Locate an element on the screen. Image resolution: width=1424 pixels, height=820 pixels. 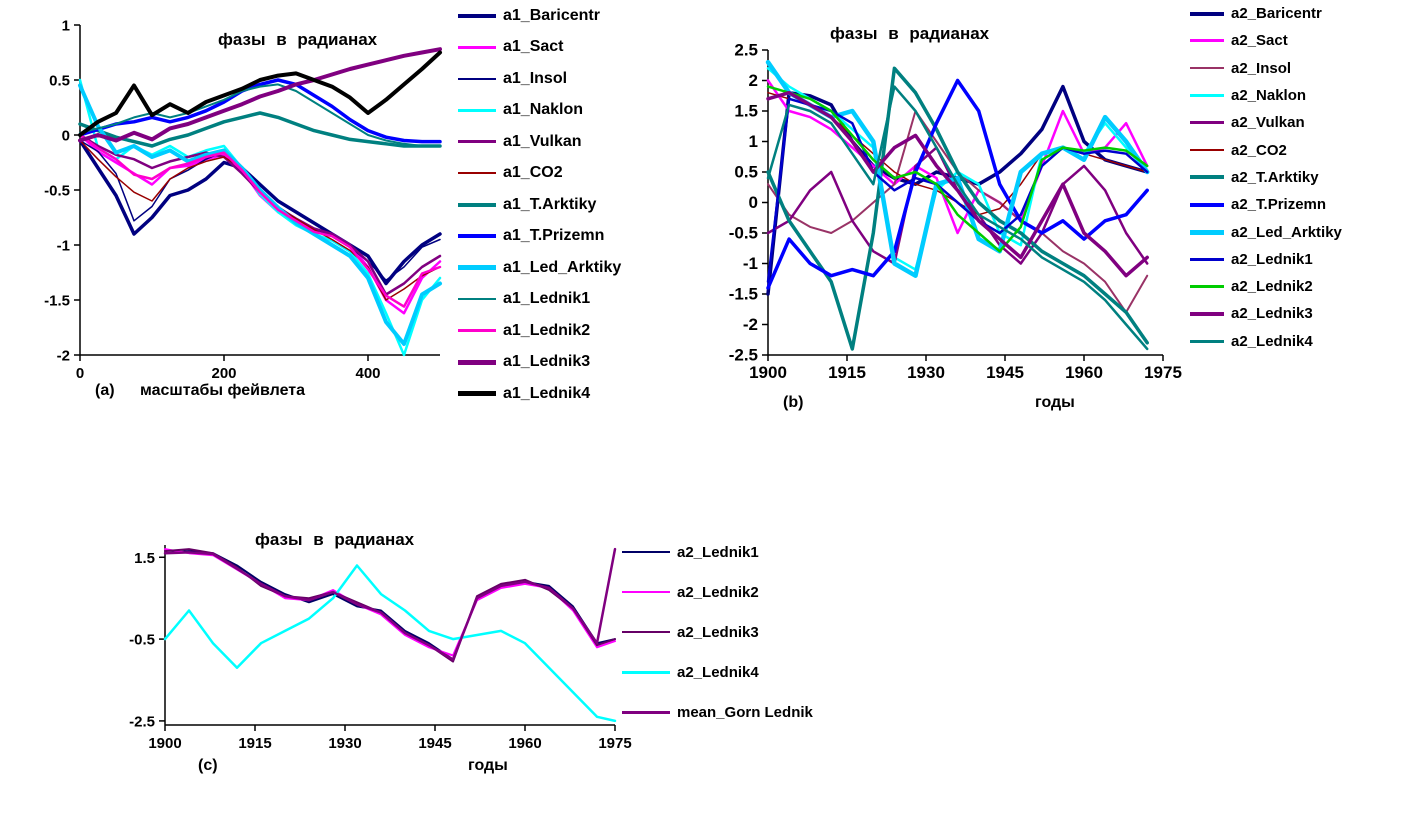
chart-b-xlabel: годы is located at coordinates (1055, 402).